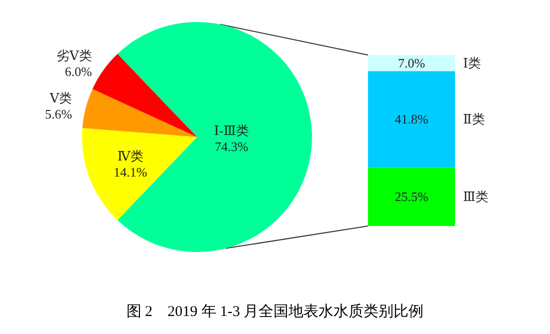 The image size is (550, 334). Describe the element at coordinates (74, 56) in the screenshot. I see `slice-label: 劣Ⅴ类` at that location.